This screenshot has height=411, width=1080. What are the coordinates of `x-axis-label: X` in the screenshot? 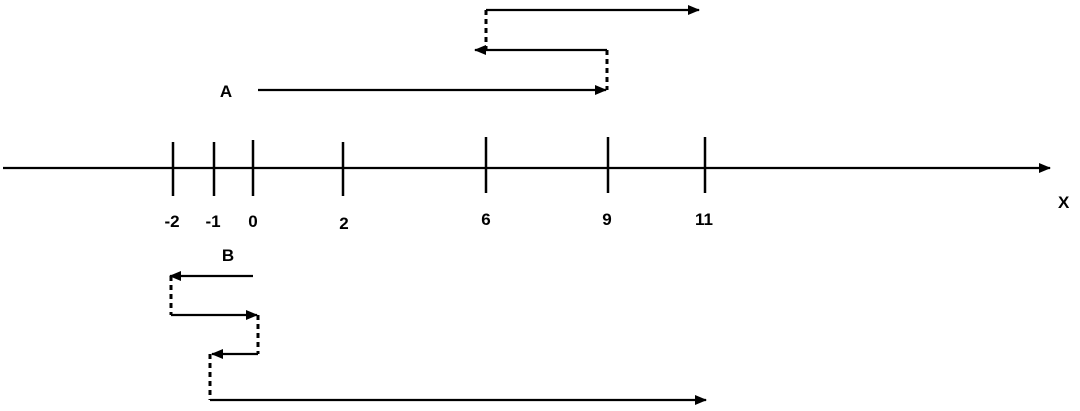 It's located at (1064, 202).